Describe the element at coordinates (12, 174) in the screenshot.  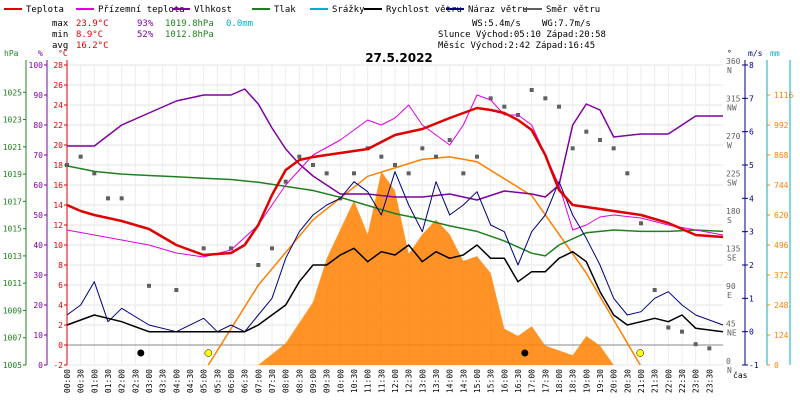
I see `hpa-tick-label: 1019` at that location.